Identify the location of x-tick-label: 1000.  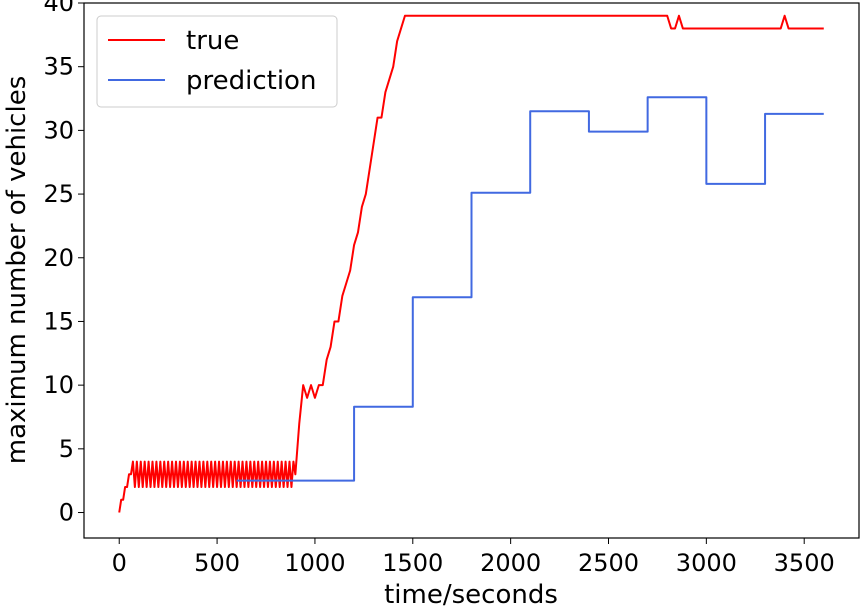
(314, 563).